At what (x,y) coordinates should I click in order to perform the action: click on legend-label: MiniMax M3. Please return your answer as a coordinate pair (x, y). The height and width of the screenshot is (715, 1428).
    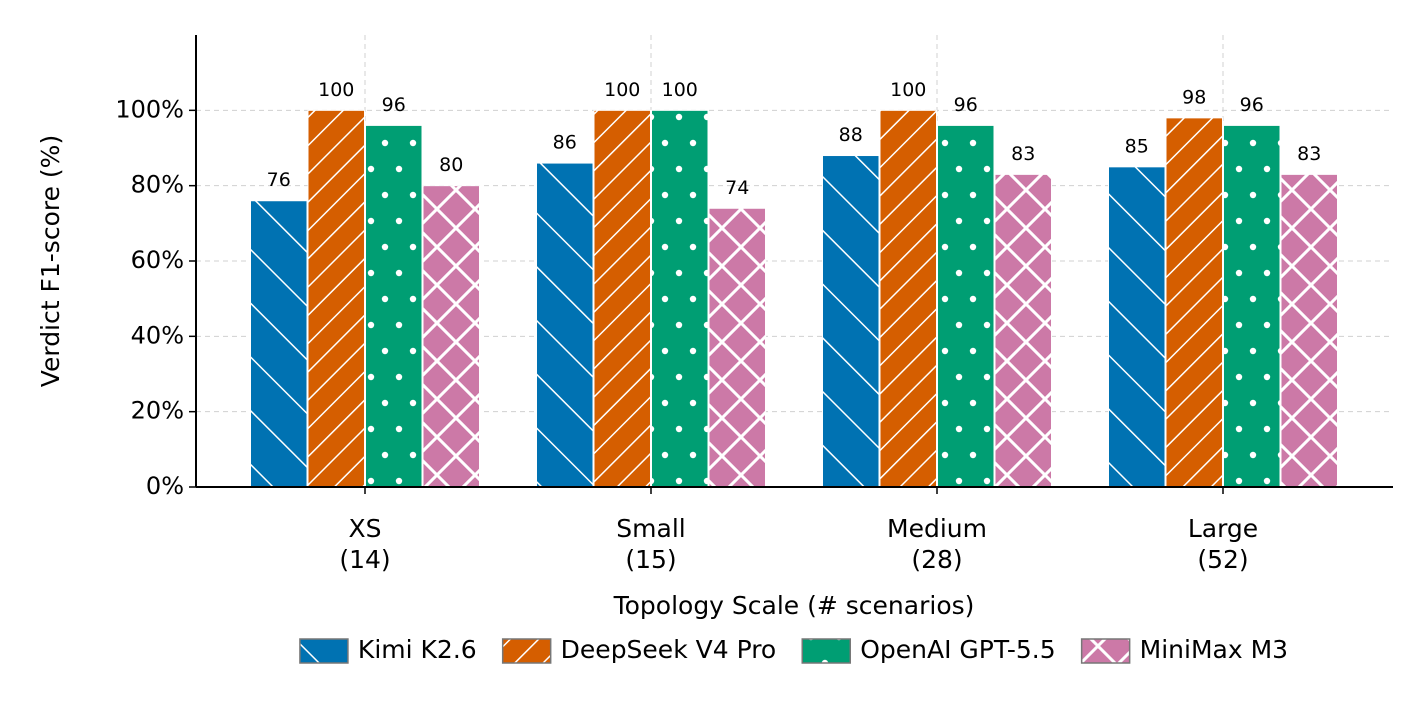
    Looking at the image, I should click on (1214, 649).